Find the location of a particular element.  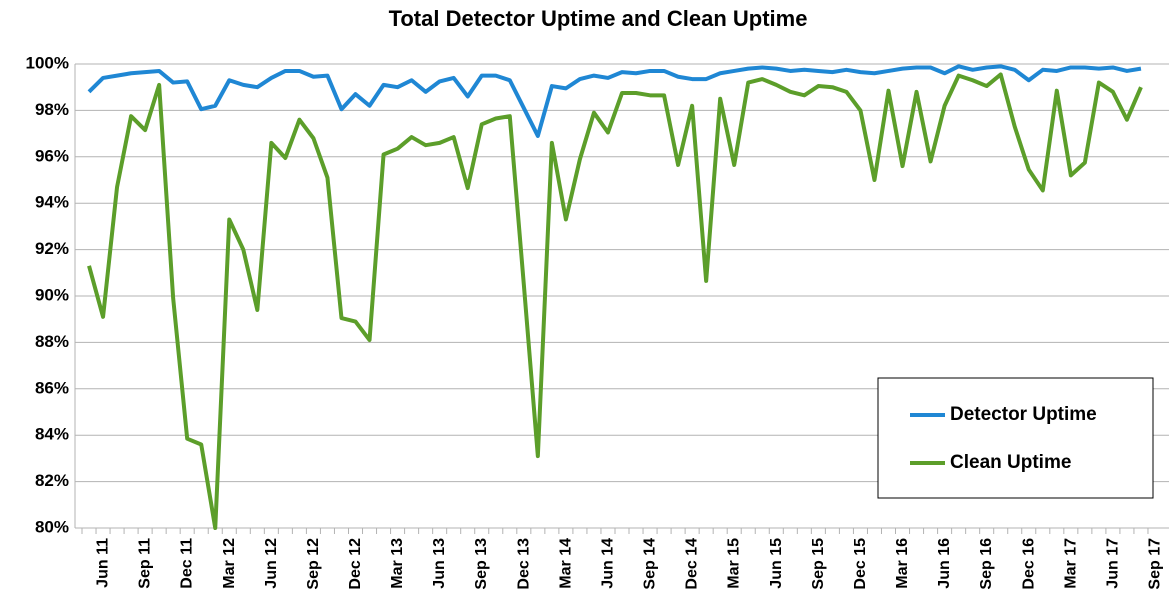

x-tick-label: Sep 14 is located at coordinates (650, 564).